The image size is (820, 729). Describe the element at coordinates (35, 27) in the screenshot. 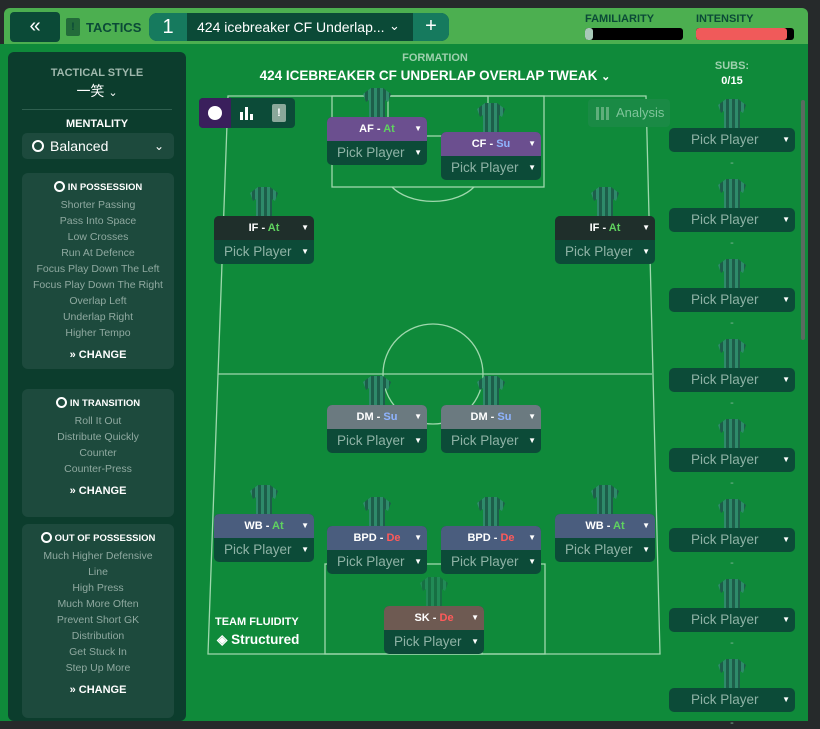

I see `back-button: «` at that location.